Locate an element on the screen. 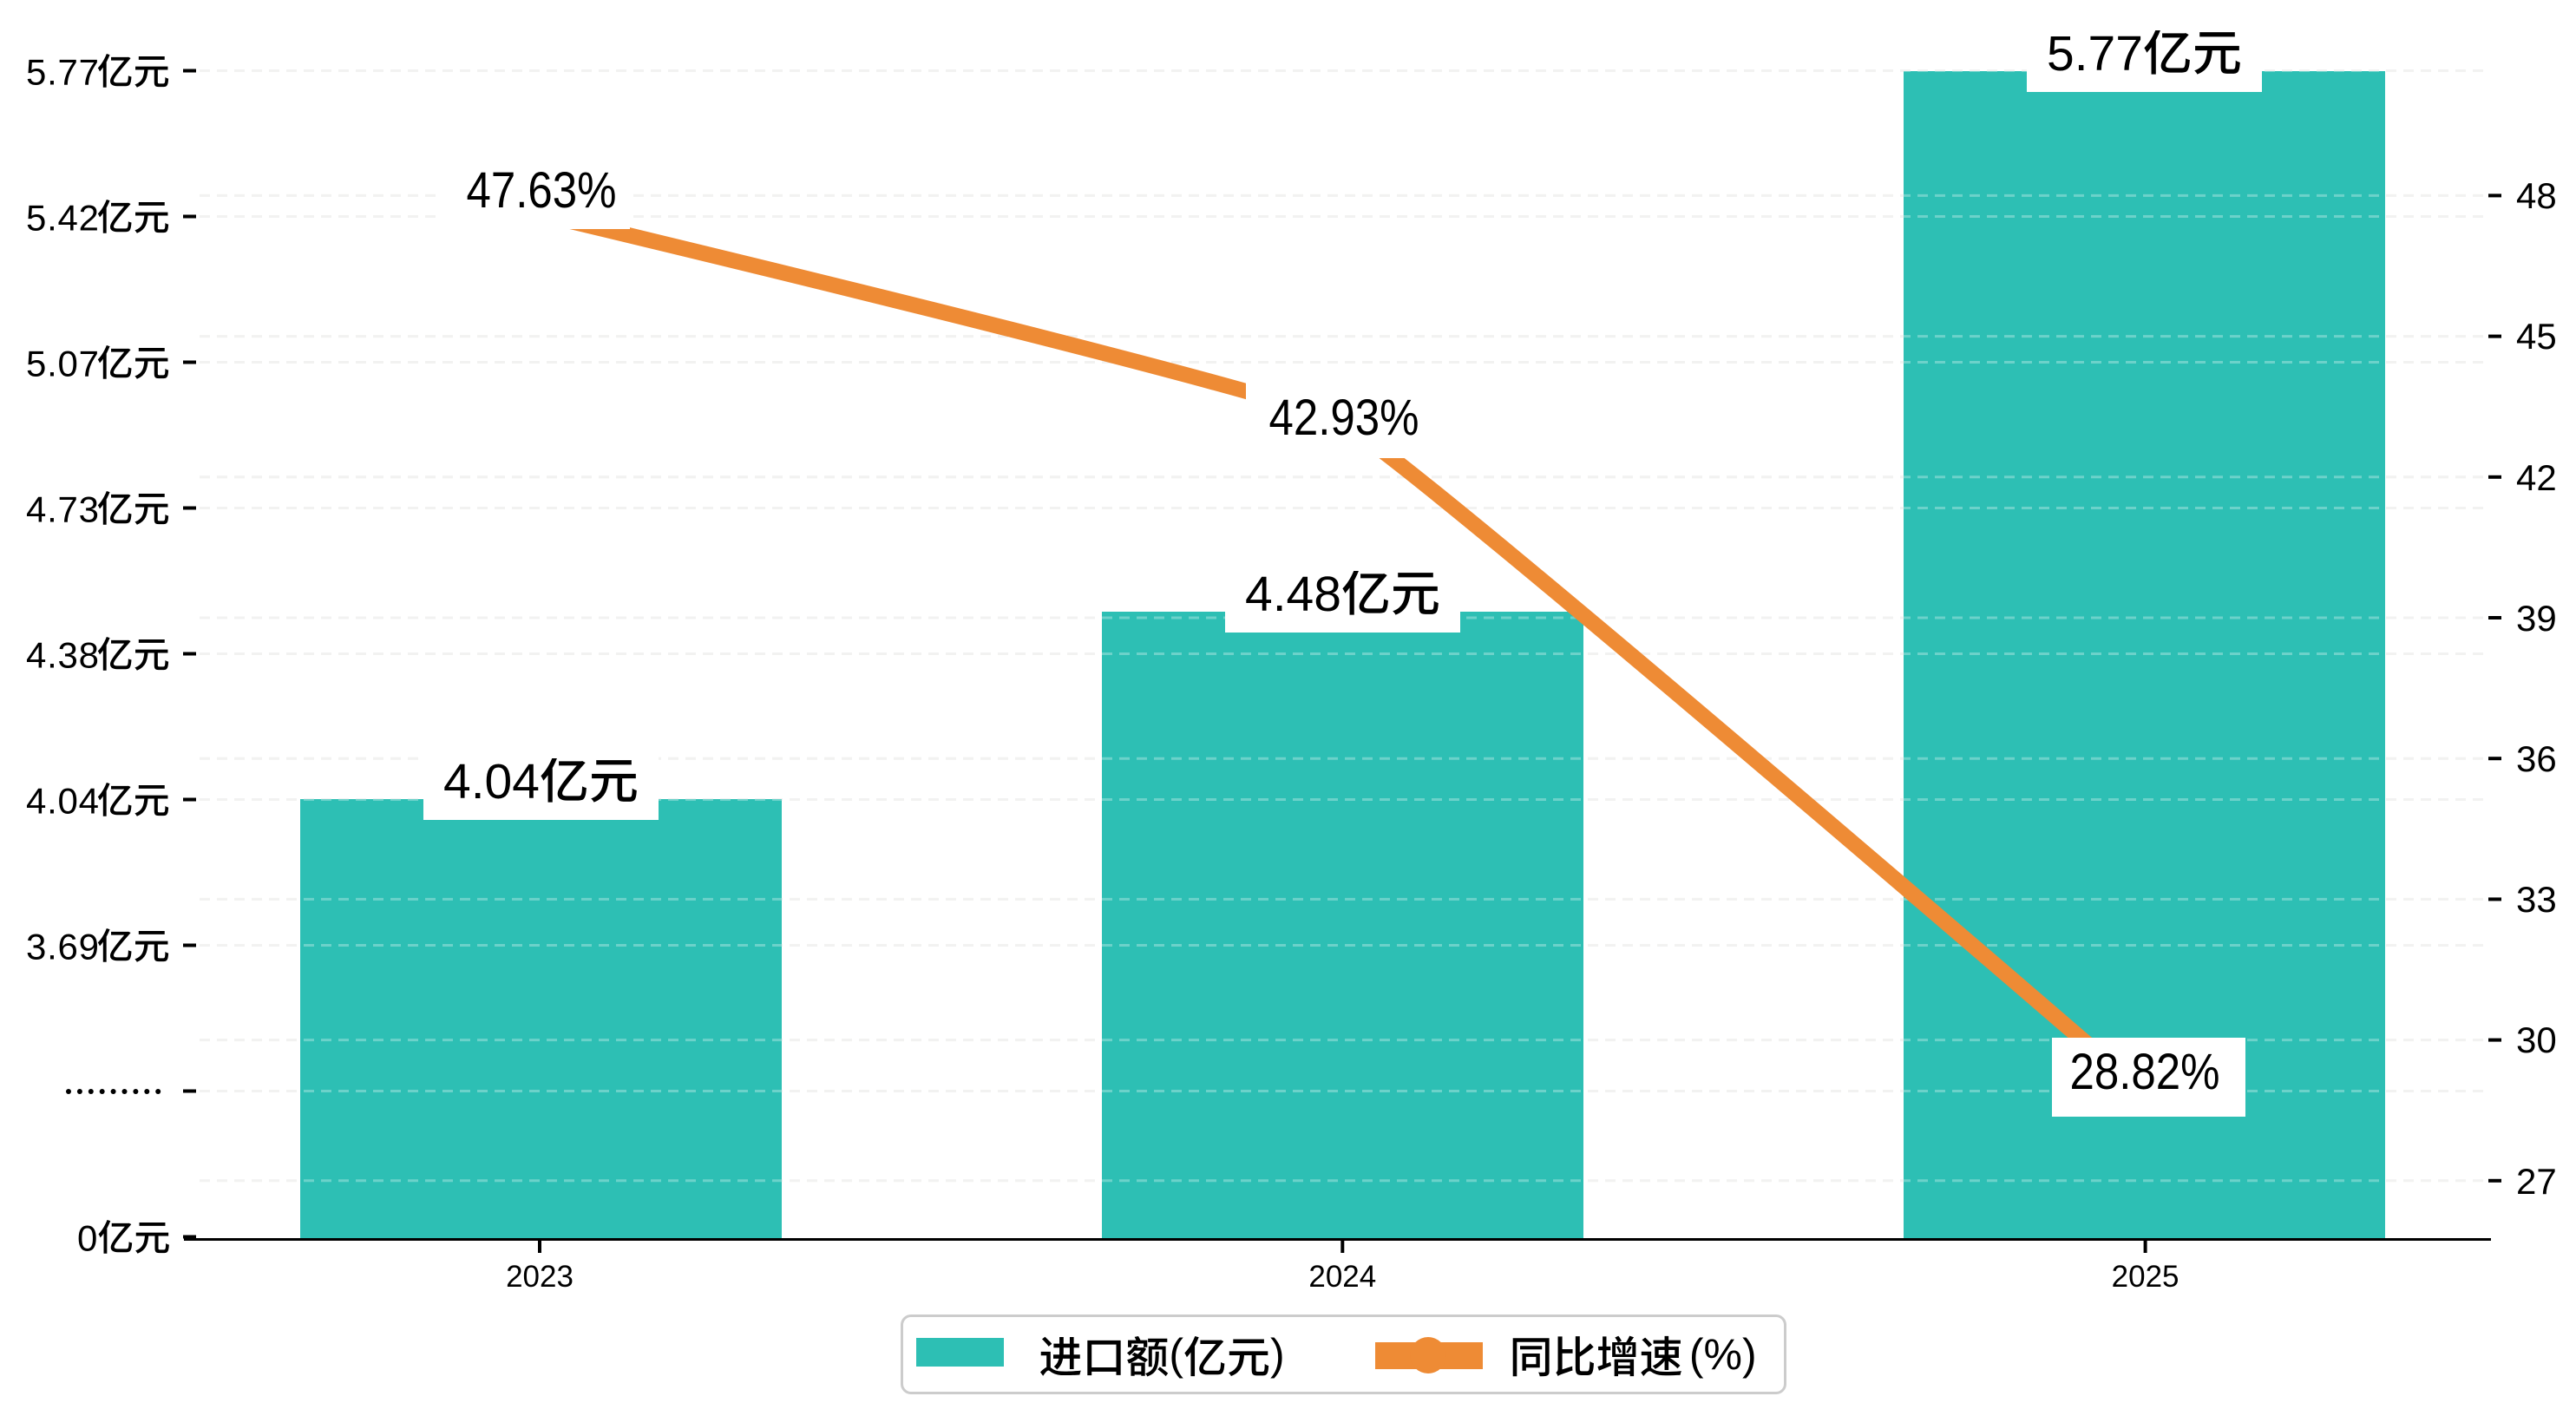 Image resolution: width=2576 pixels, height=1416 pixels. svg-text: 0 is located at coordinates (87, 1238).